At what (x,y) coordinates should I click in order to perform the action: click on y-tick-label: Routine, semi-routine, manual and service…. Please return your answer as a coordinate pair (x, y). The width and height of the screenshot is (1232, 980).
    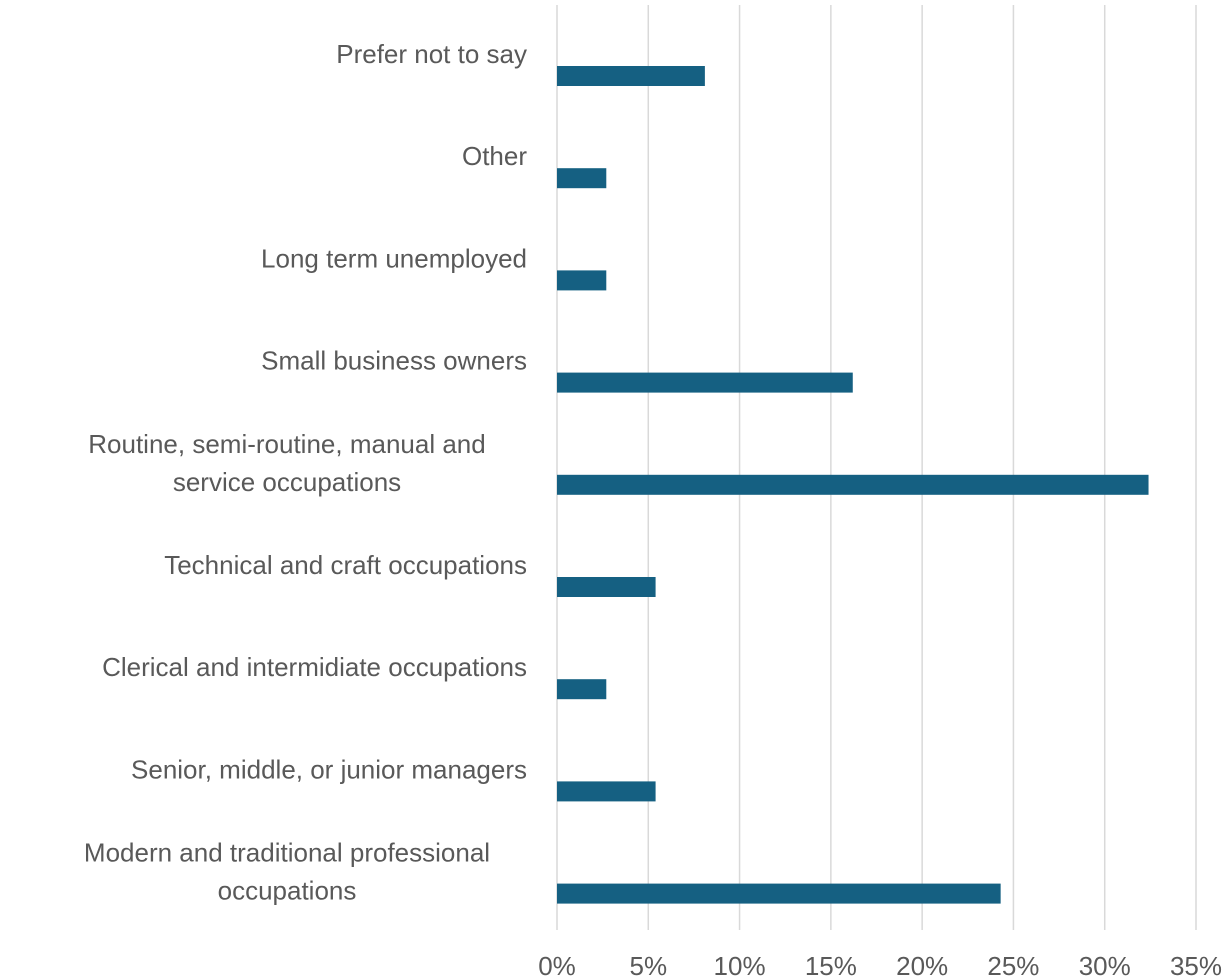
    Looking at the image, I should click on (286, 463).